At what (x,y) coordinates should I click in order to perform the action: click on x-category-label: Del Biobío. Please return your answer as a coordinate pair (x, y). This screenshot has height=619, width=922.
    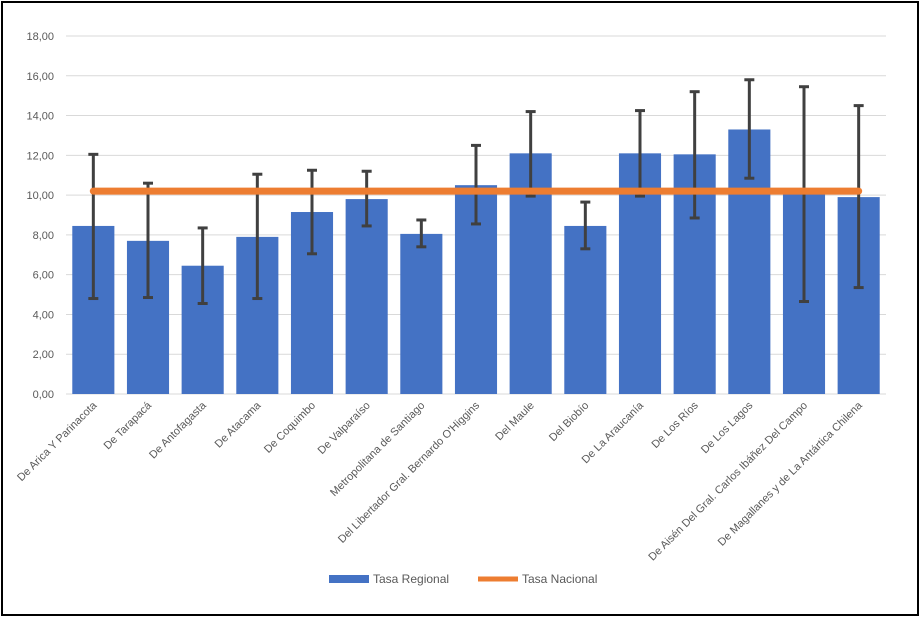
    Looking at the image, I should click on (569, 422).